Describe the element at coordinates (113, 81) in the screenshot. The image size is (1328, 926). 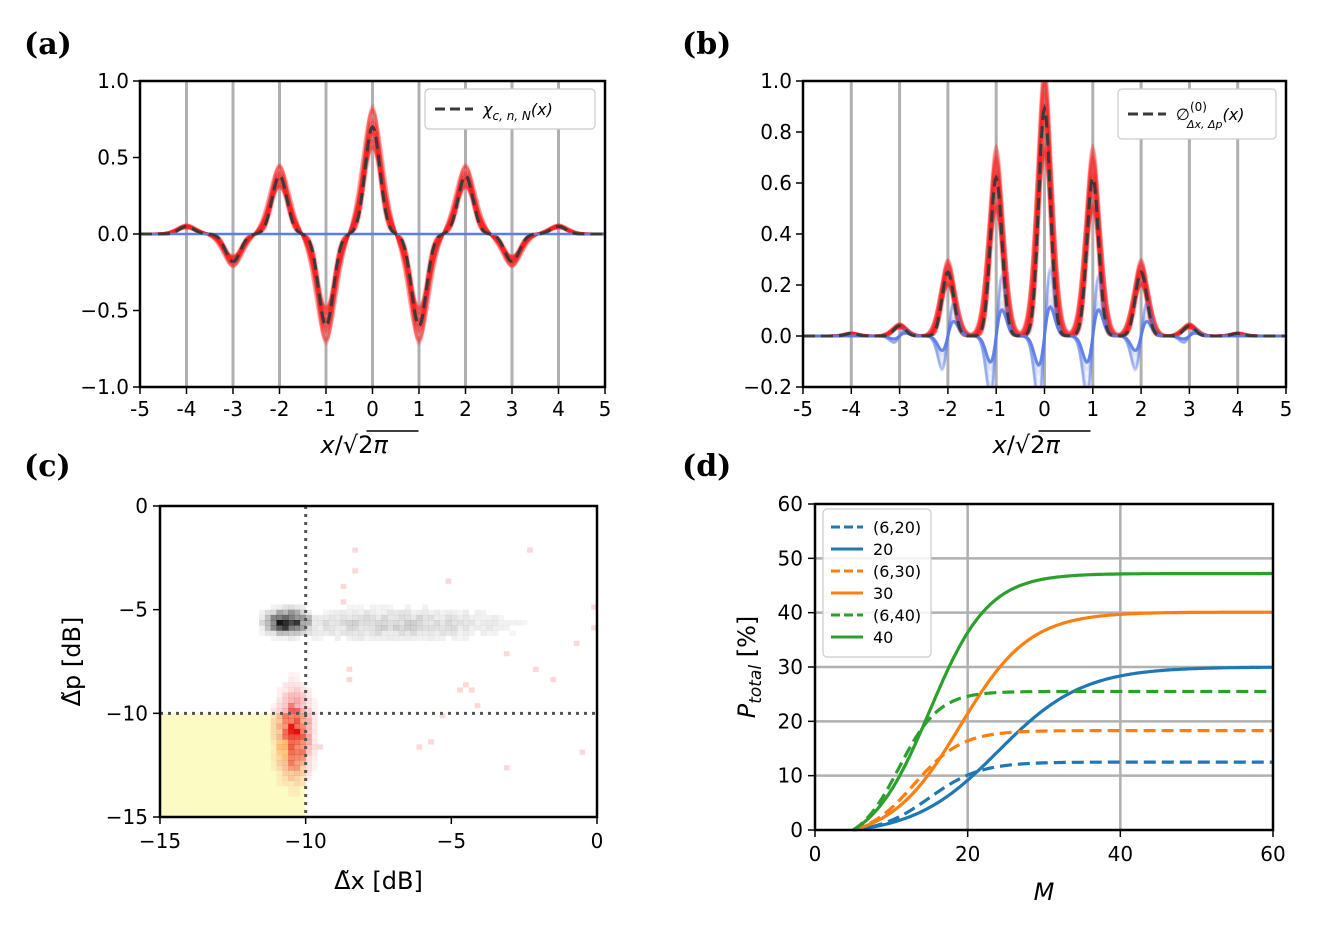
I see `y-tick-label: 1.0` at that location.